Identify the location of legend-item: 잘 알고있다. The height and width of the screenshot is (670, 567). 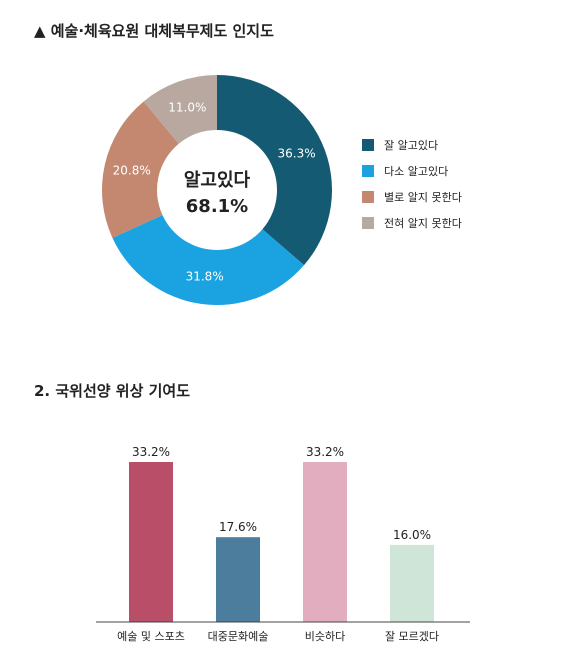
(412, 145).